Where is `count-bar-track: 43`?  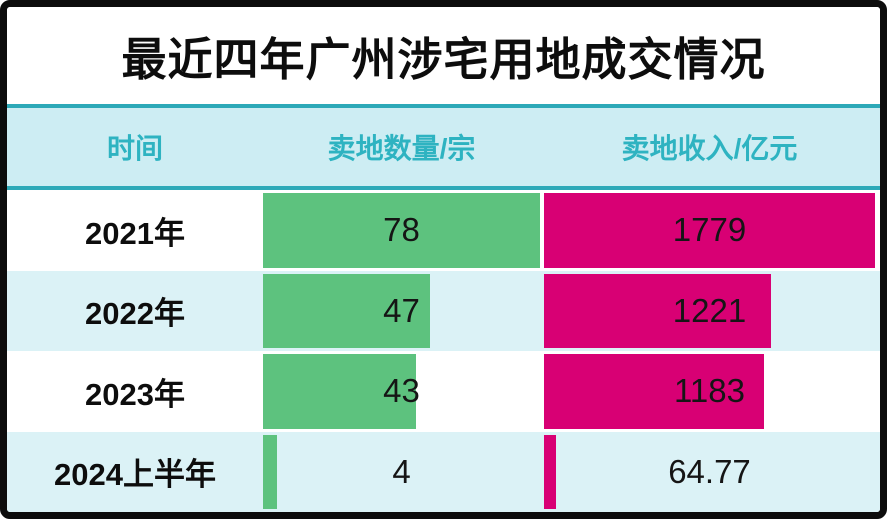
count-bar-track: 43 is located at coordinates (401, 391).